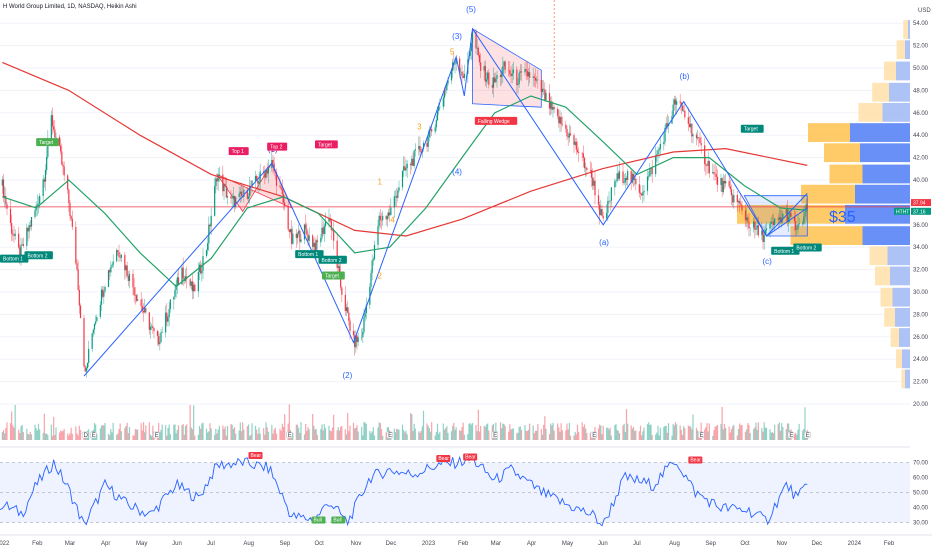 This screenshot has width=932, height=550. Describe the element at coordinates (463, 544) in the screenshot. I see `time-tick-label: Feb` at that location.